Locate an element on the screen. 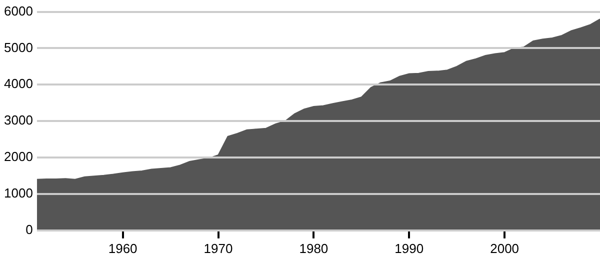 This screenshot has width=600, height=260. y-tick-label: 6000 is located at coordinates (18, 10).